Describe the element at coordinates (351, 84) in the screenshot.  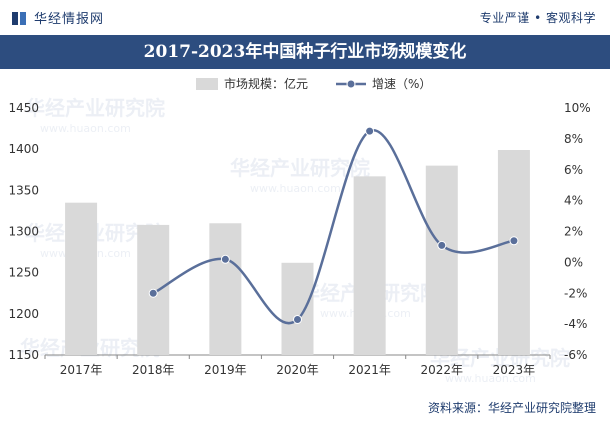
I see `legend-line-marker` at that location.